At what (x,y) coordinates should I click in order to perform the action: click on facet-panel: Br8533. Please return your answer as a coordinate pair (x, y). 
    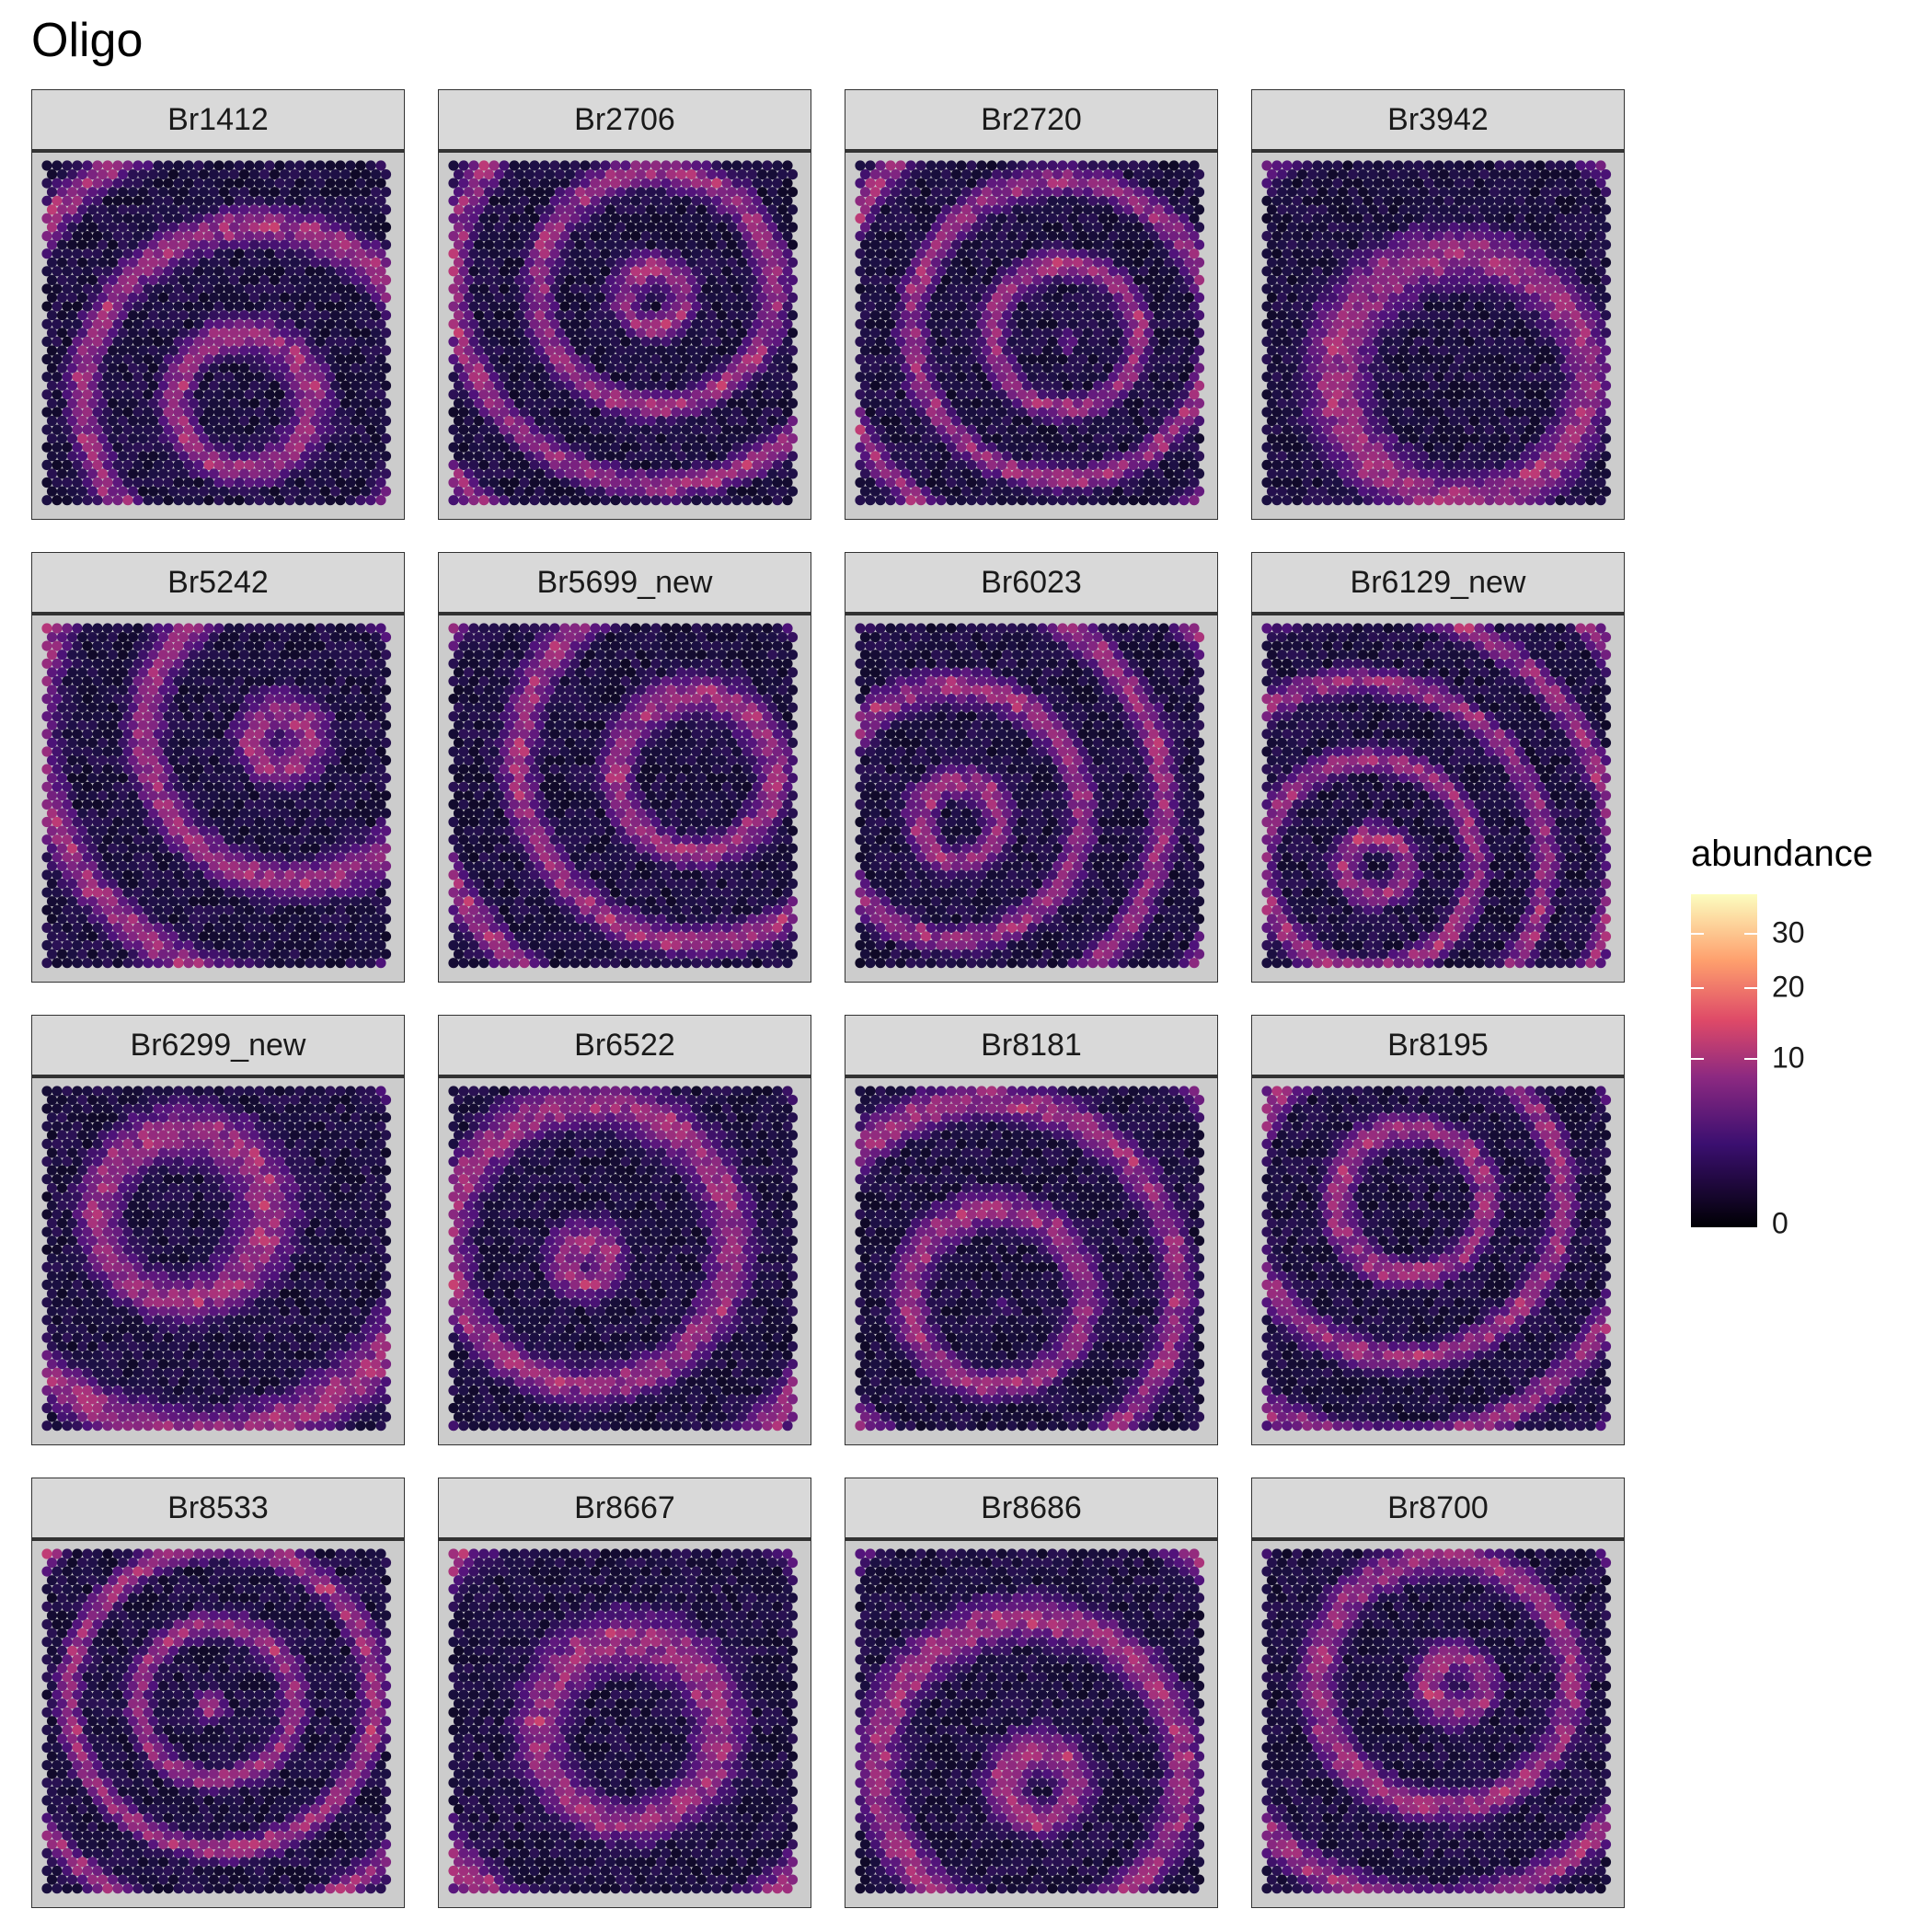
    Looking at the image, I should click on (218, 1693).